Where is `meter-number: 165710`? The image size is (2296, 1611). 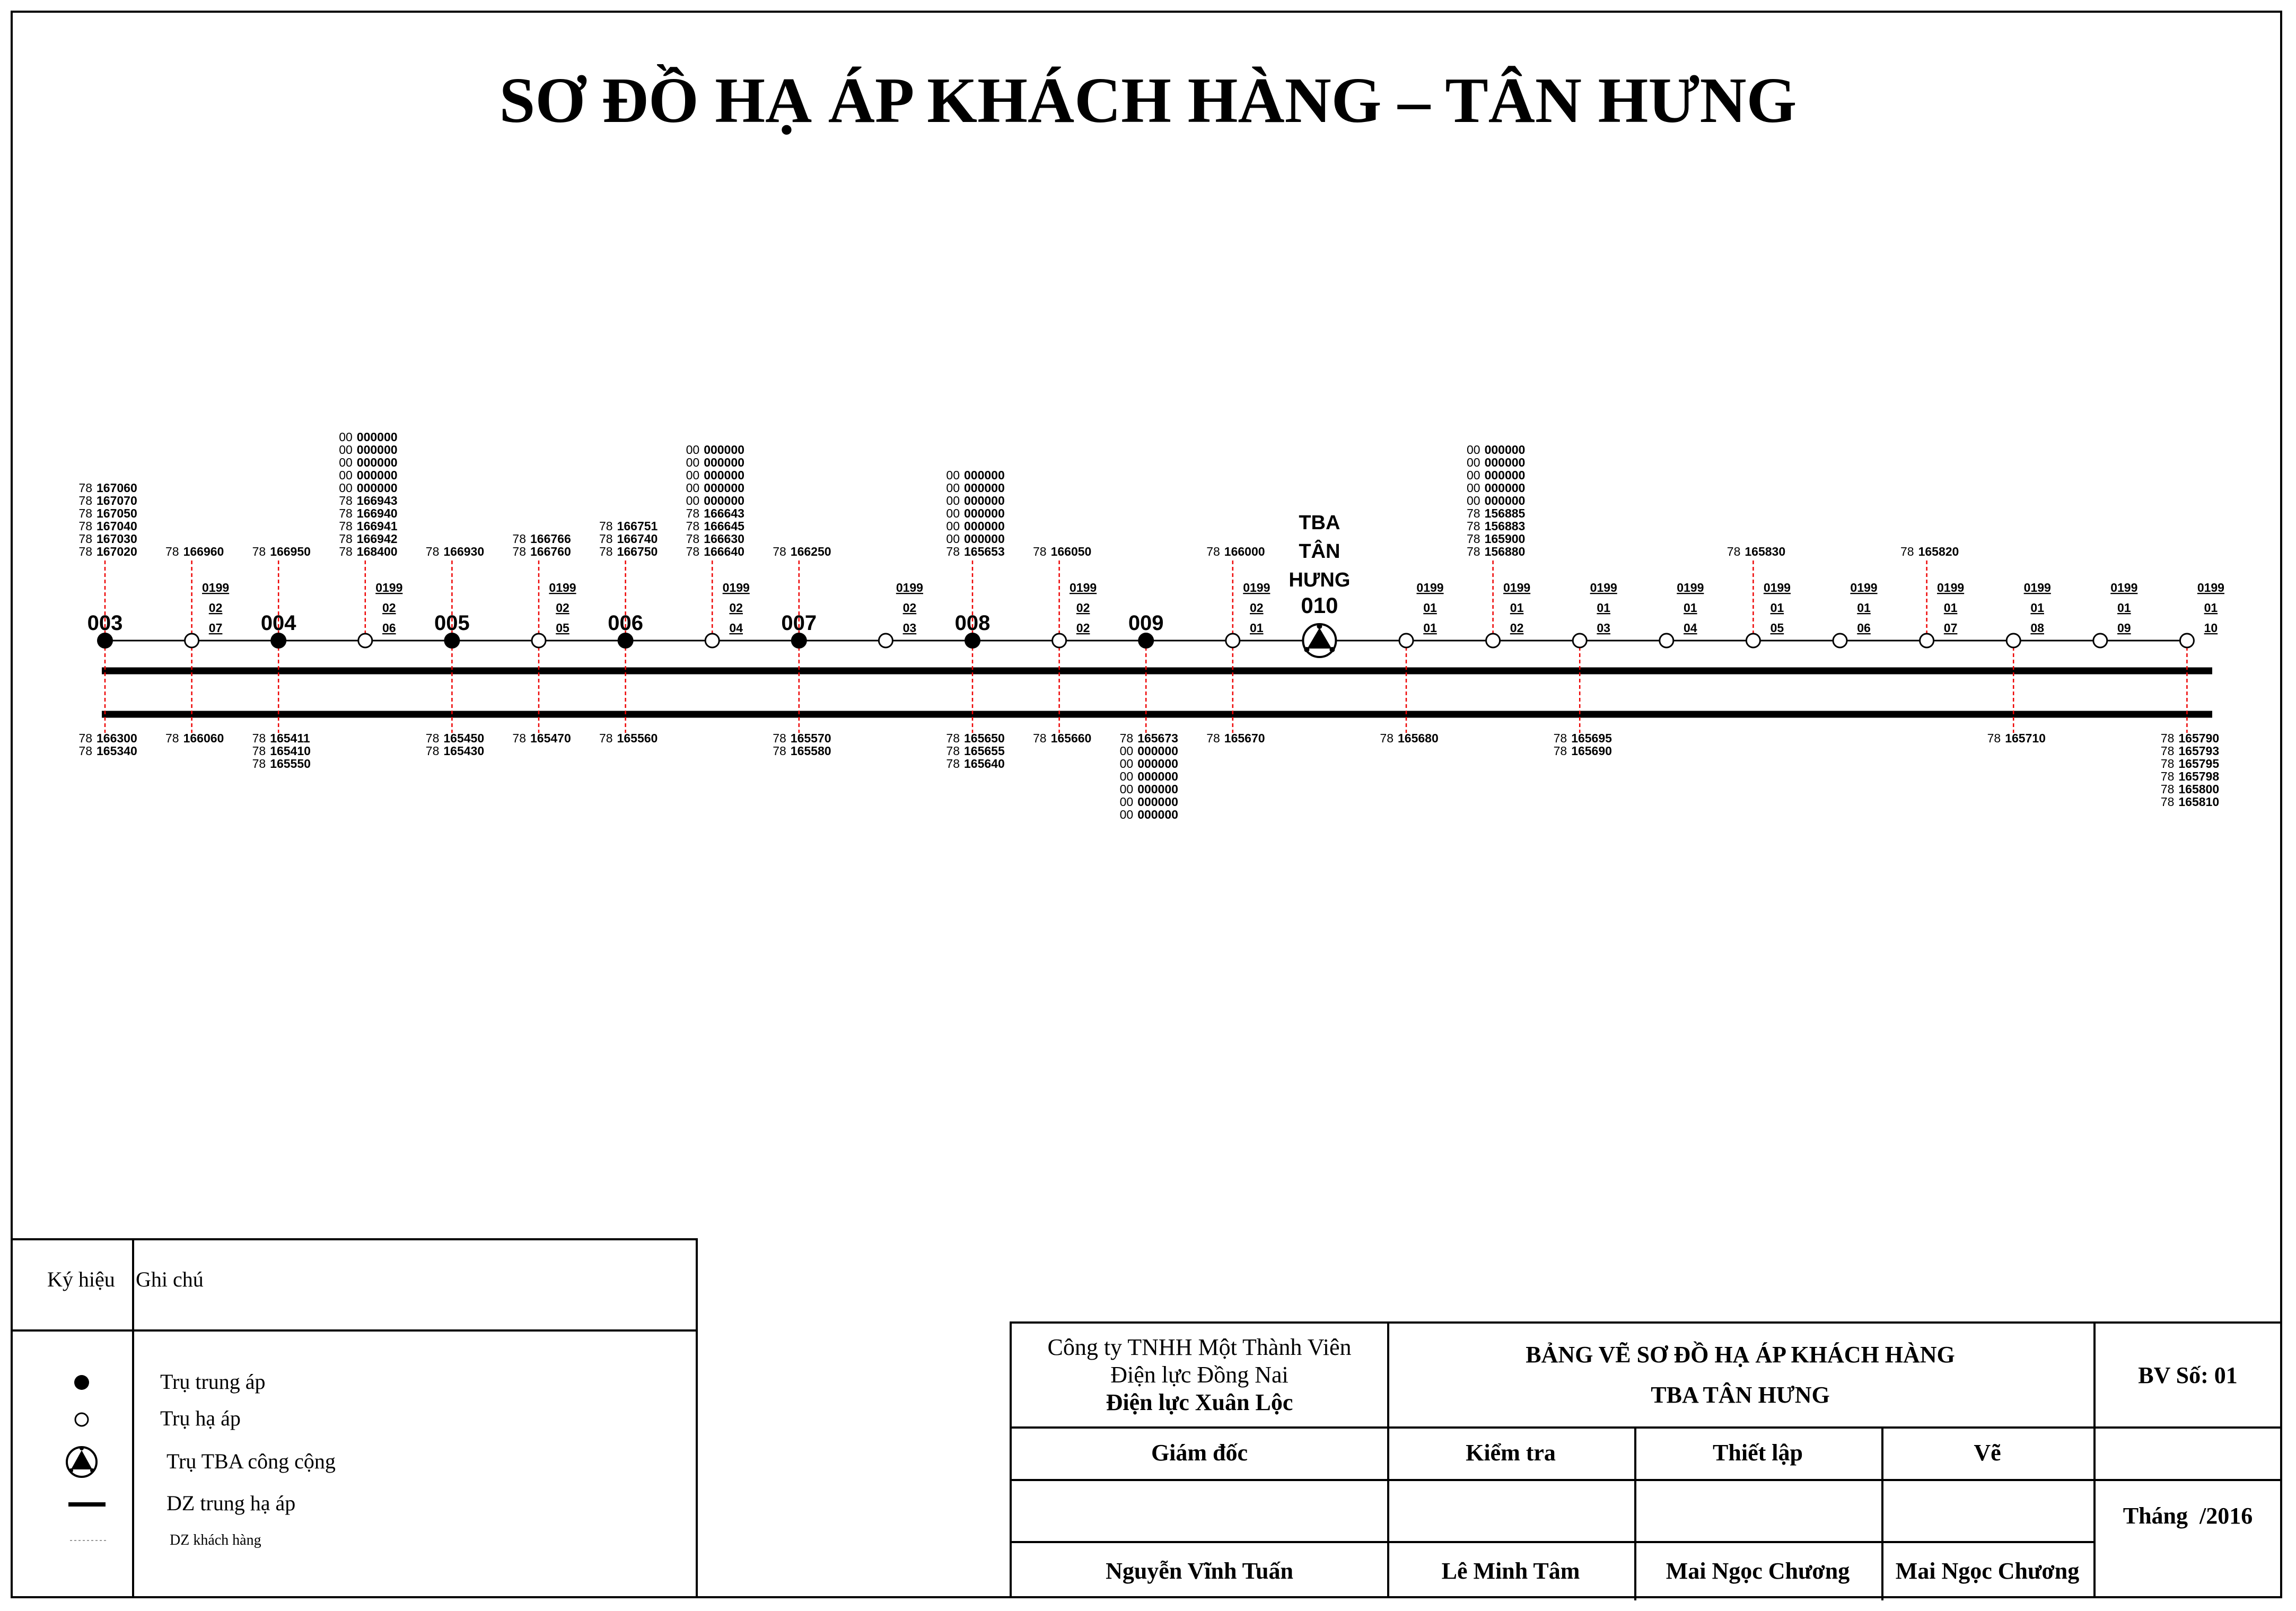 meter-number: 165710 is located at coordinates (2025, 738).